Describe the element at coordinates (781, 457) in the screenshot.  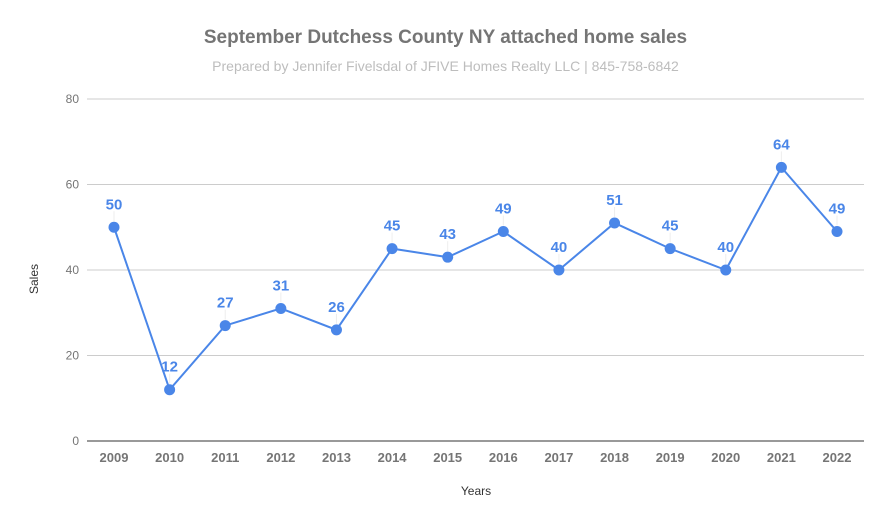
I see `x-tick-label: 2021` at that location.